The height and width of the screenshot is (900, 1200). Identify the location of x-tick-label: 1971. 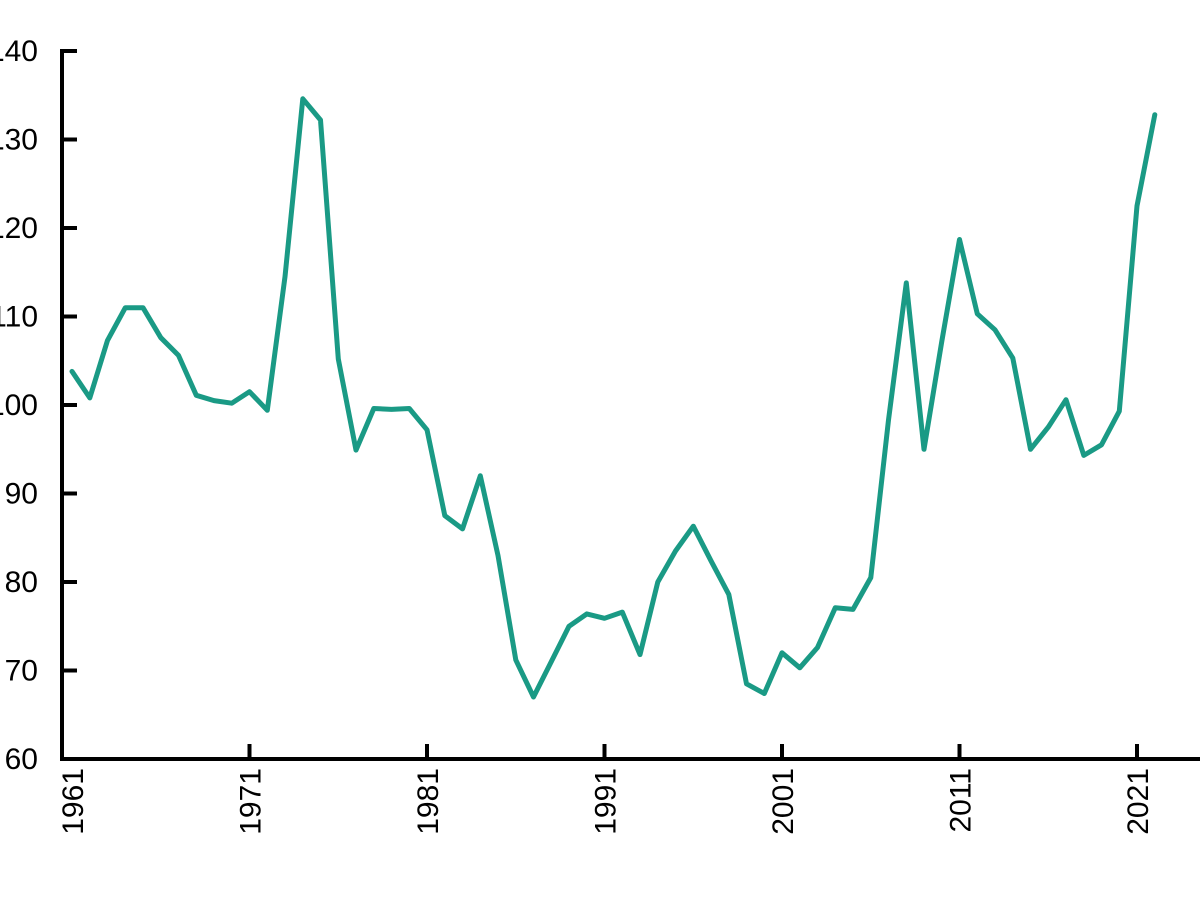
(251, 801).